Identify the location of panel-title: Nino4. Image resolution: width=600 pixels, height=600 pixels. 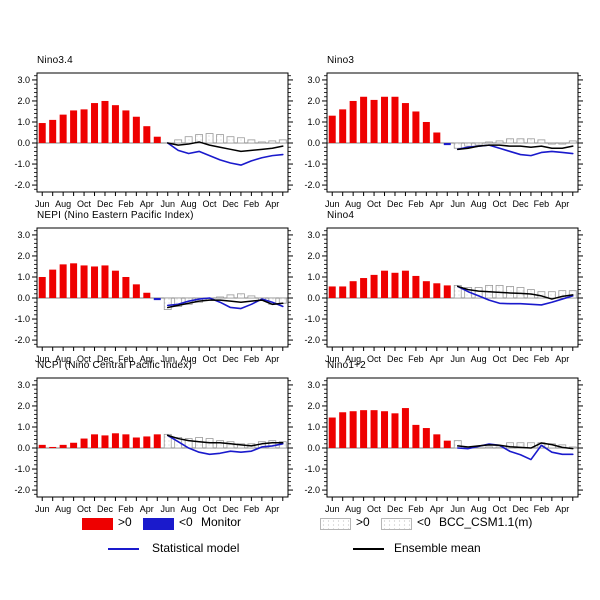
(341, 215).